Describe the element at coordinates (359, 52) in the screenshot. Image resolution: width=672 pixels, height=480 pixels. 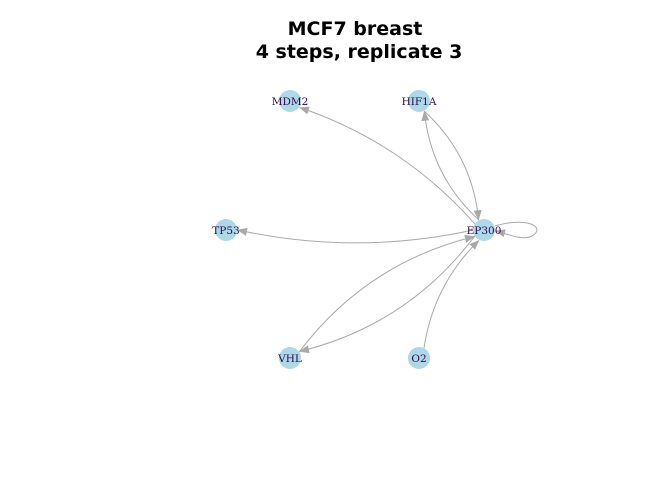
I see `diagram-title-line-2: 4 steps, replicate 3` at that location.